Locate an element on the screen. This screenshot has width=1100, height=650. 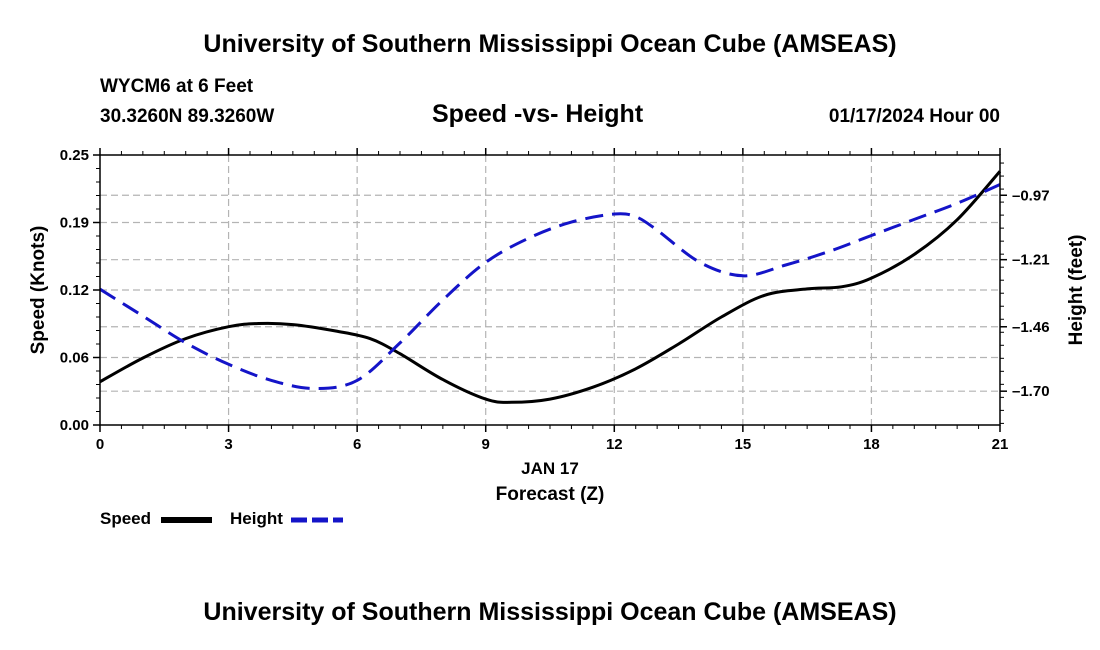
x-tick-label: 15 is located at coordinates (743, 444).